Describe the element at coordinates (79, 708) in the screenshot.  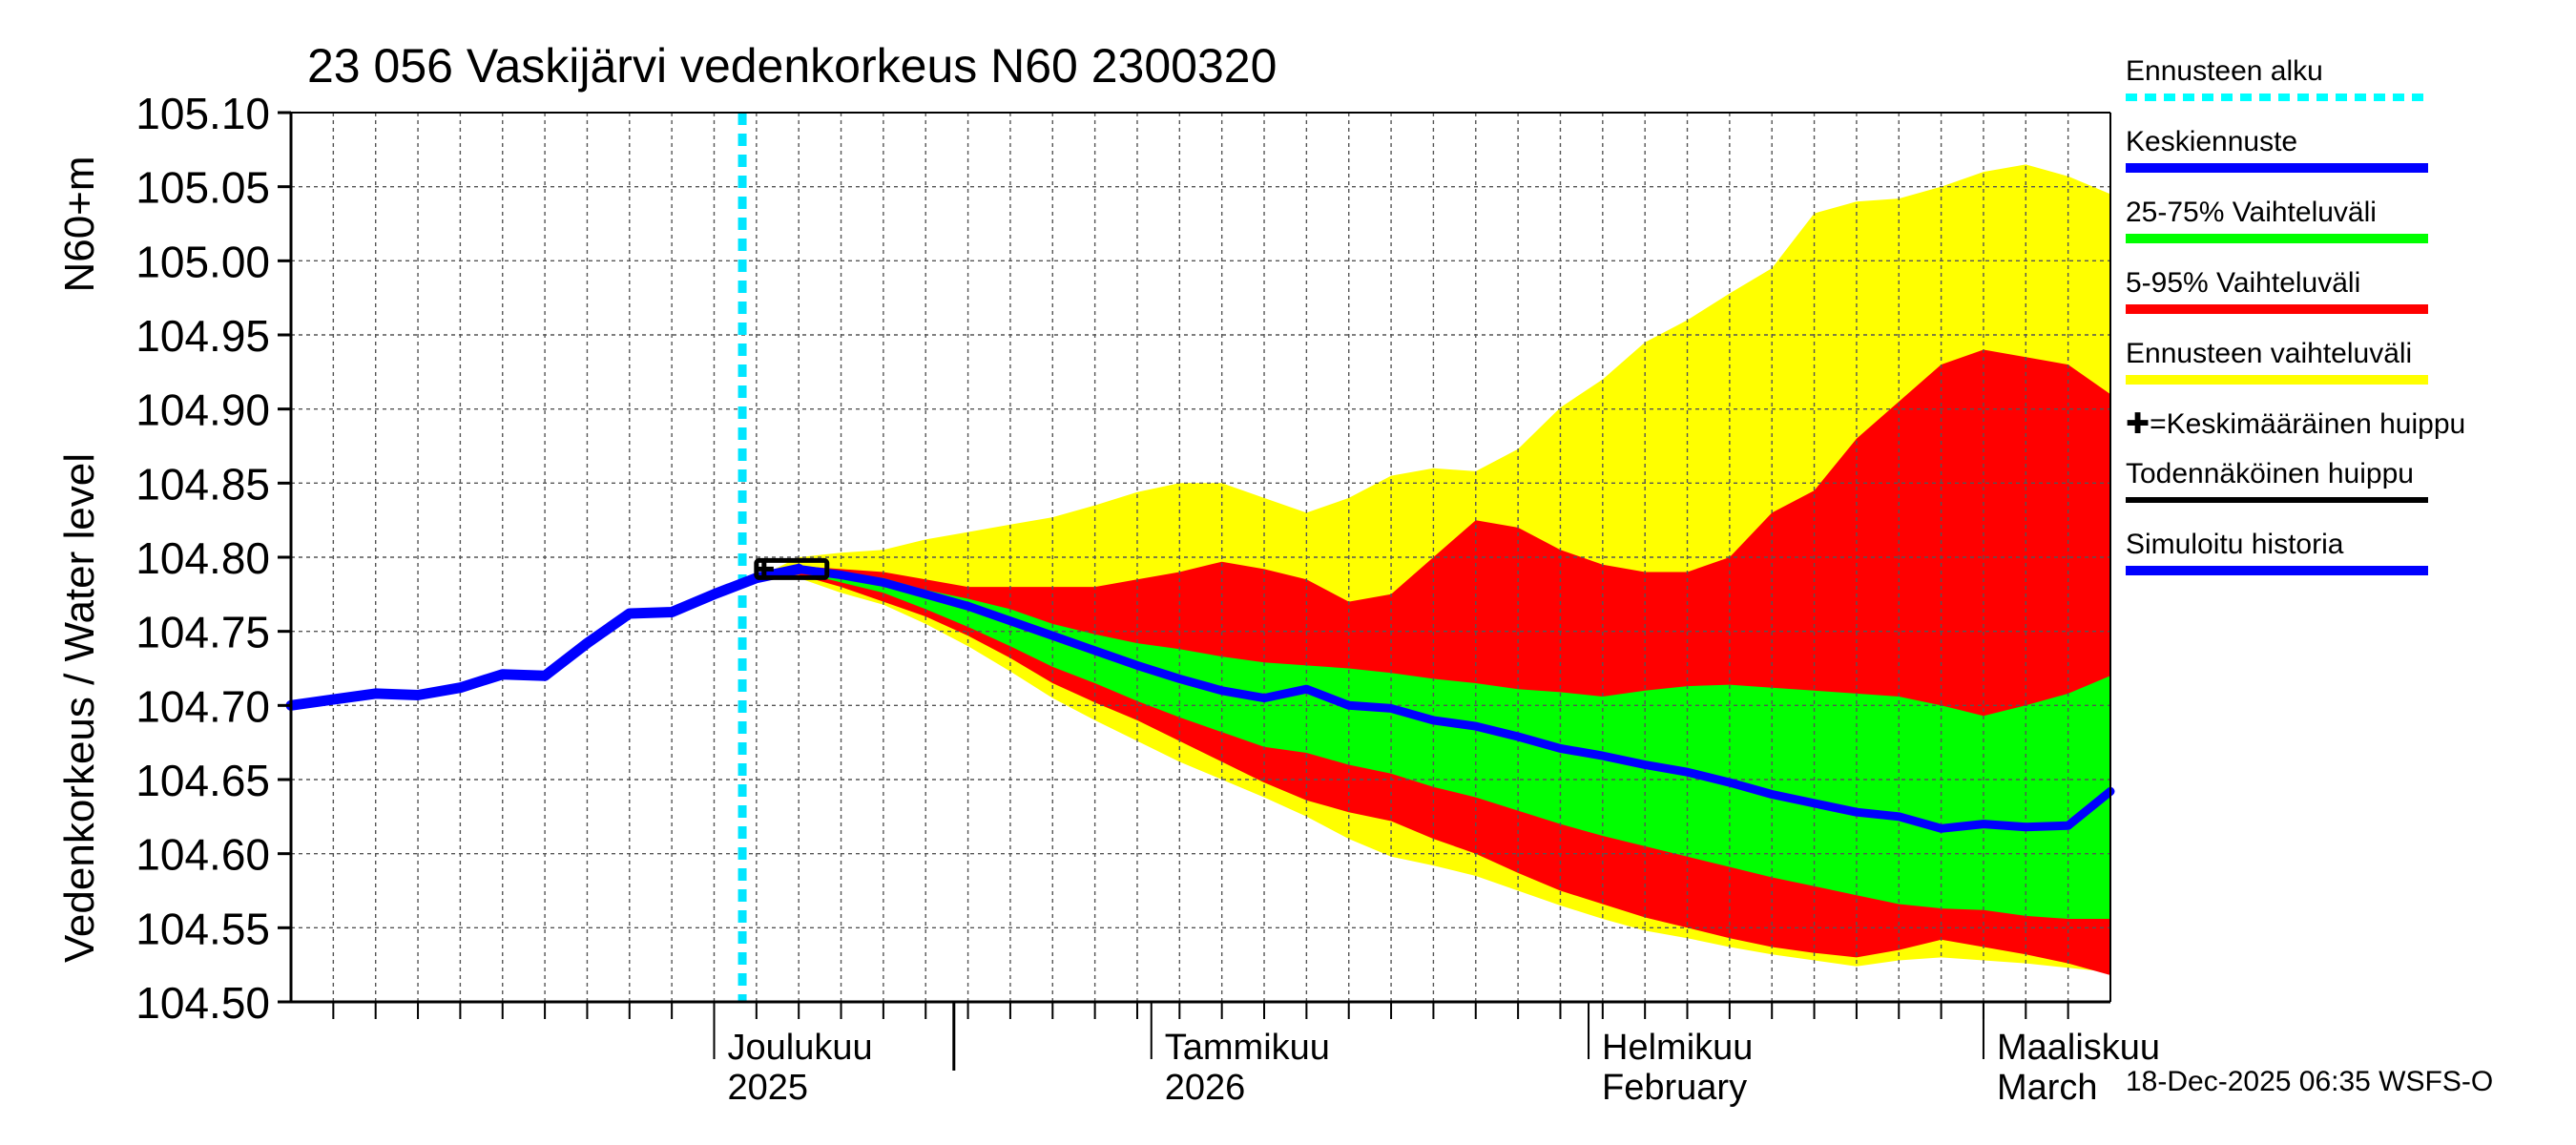
I see `y-axis-label: Vedenkorkeus / Water level` at that location.